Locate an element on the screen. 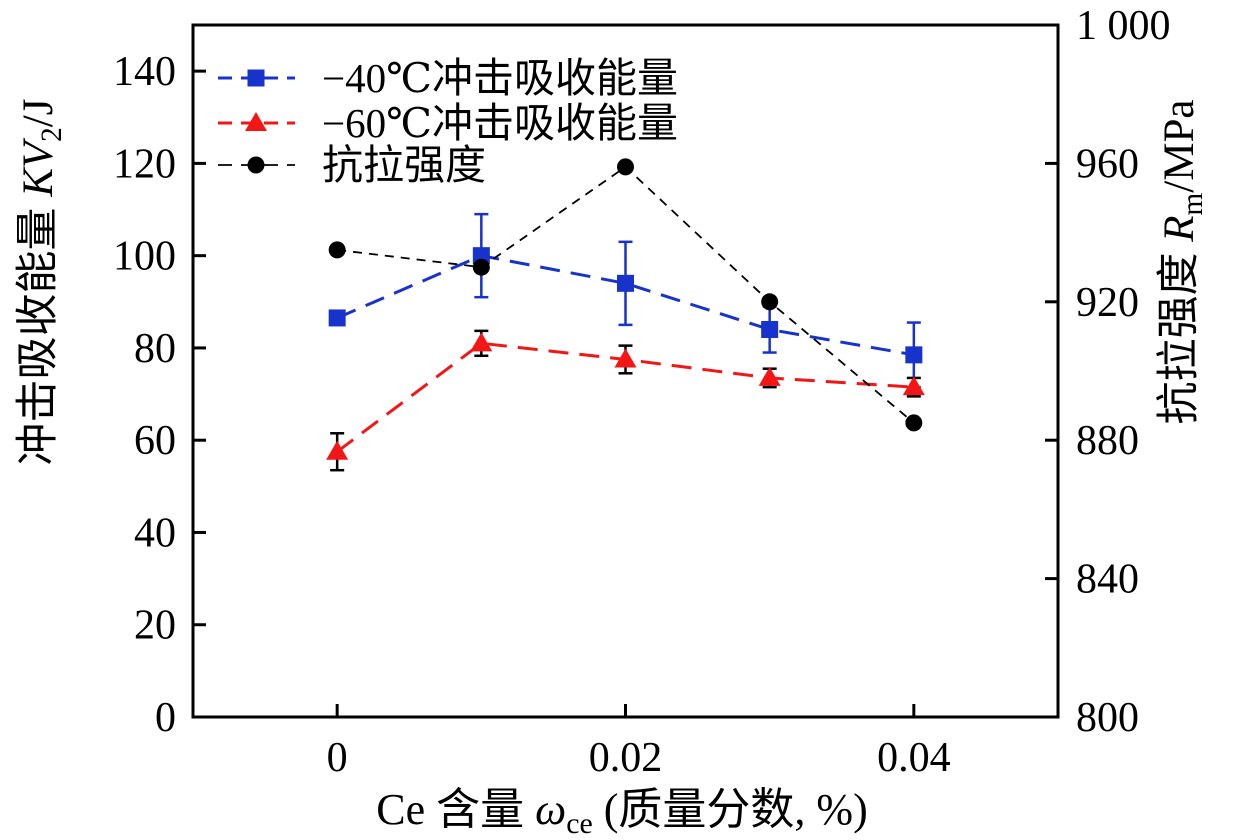 This screenshot has width=1260, height=840. y-right-tick-label: 840 is located at coordinates (1107, 580).